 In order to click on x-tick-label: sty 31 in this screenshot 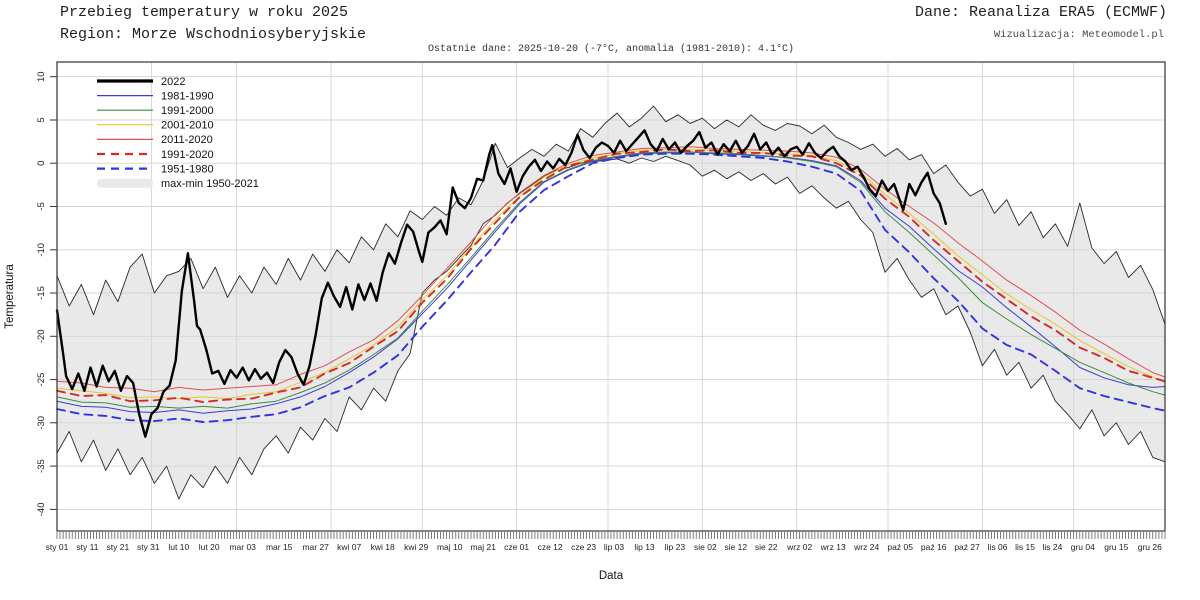, I will do `click(148, 547)`.